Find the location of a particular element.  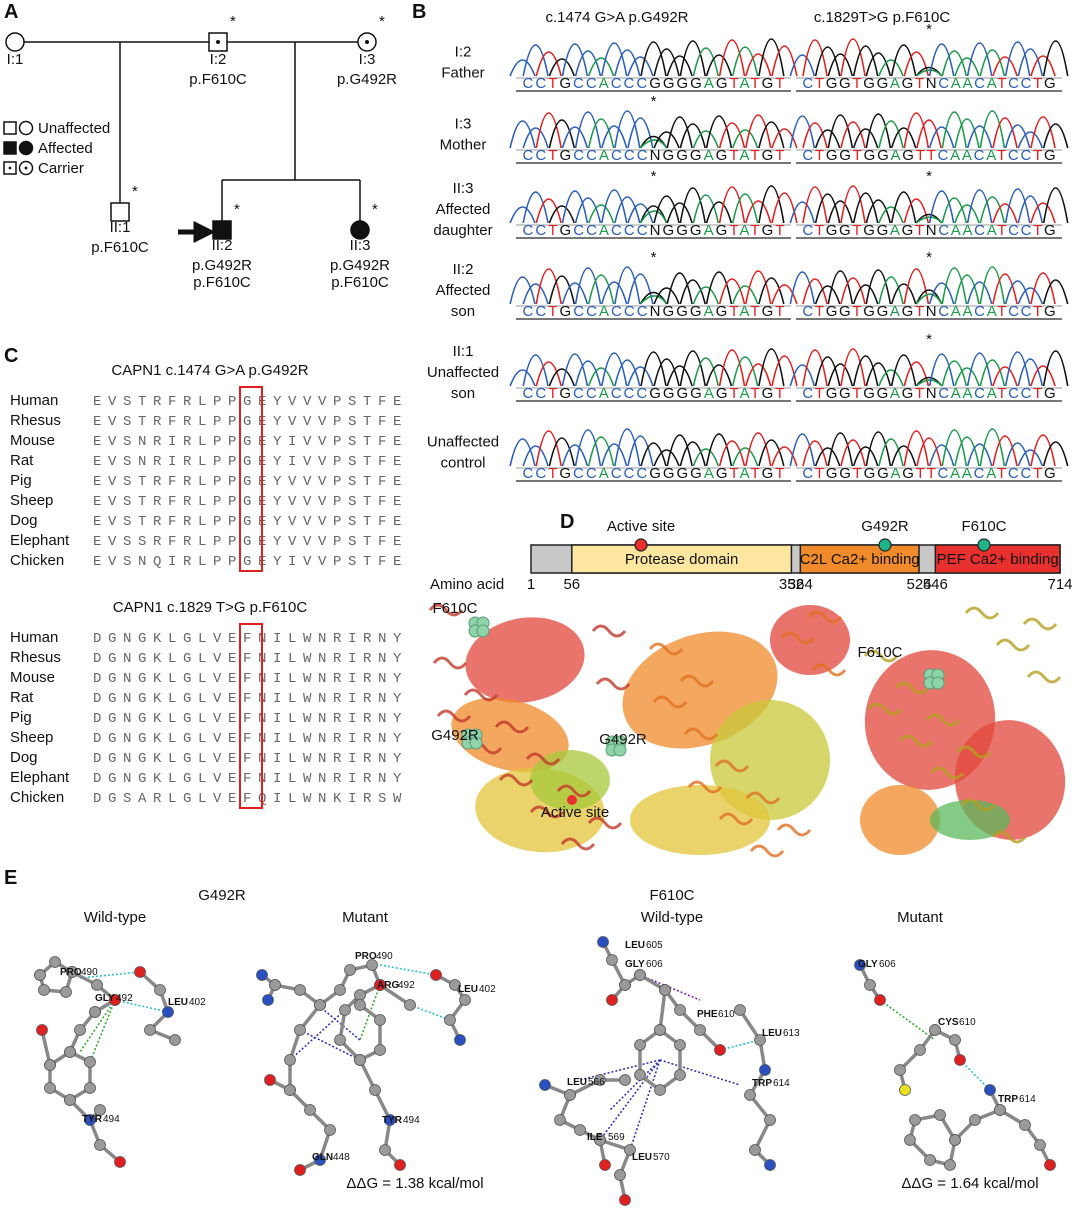

sample-label: daughter is located at coordinates (462, 230).